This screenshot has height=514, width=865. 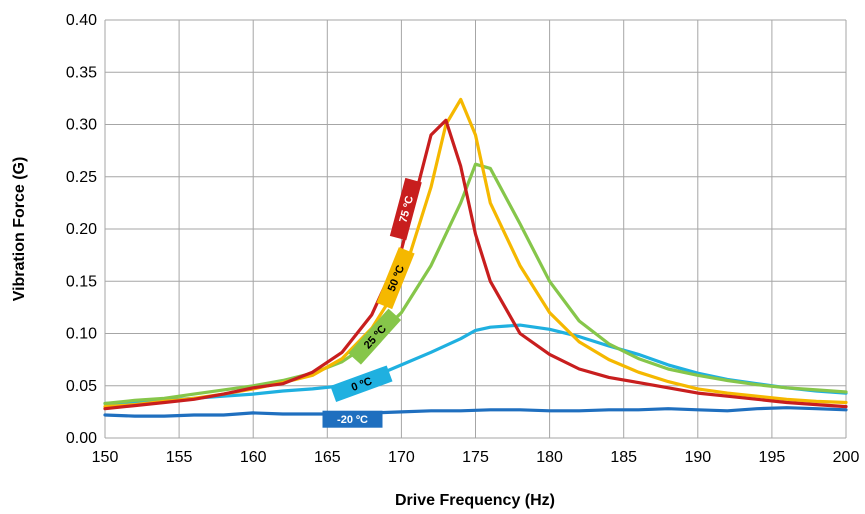 What do you see at coordinates (179, 457) in the screenshot?
I see `x-tick-label: 155` at bounding box center [179, 457].